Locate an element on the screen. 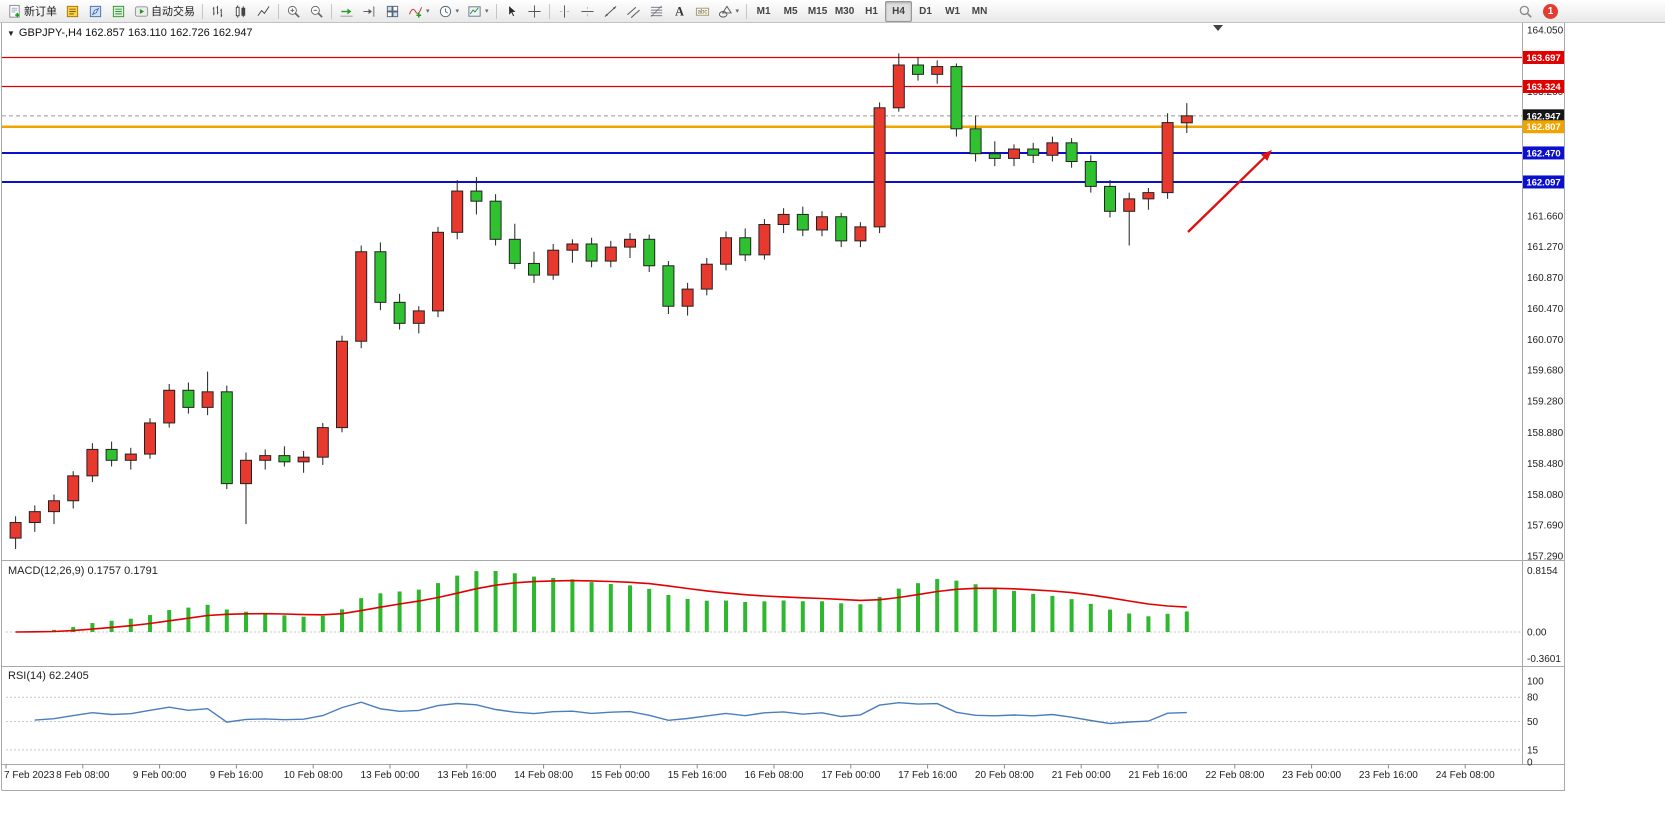  macd-signal-line is located at coordinates (601, 606).